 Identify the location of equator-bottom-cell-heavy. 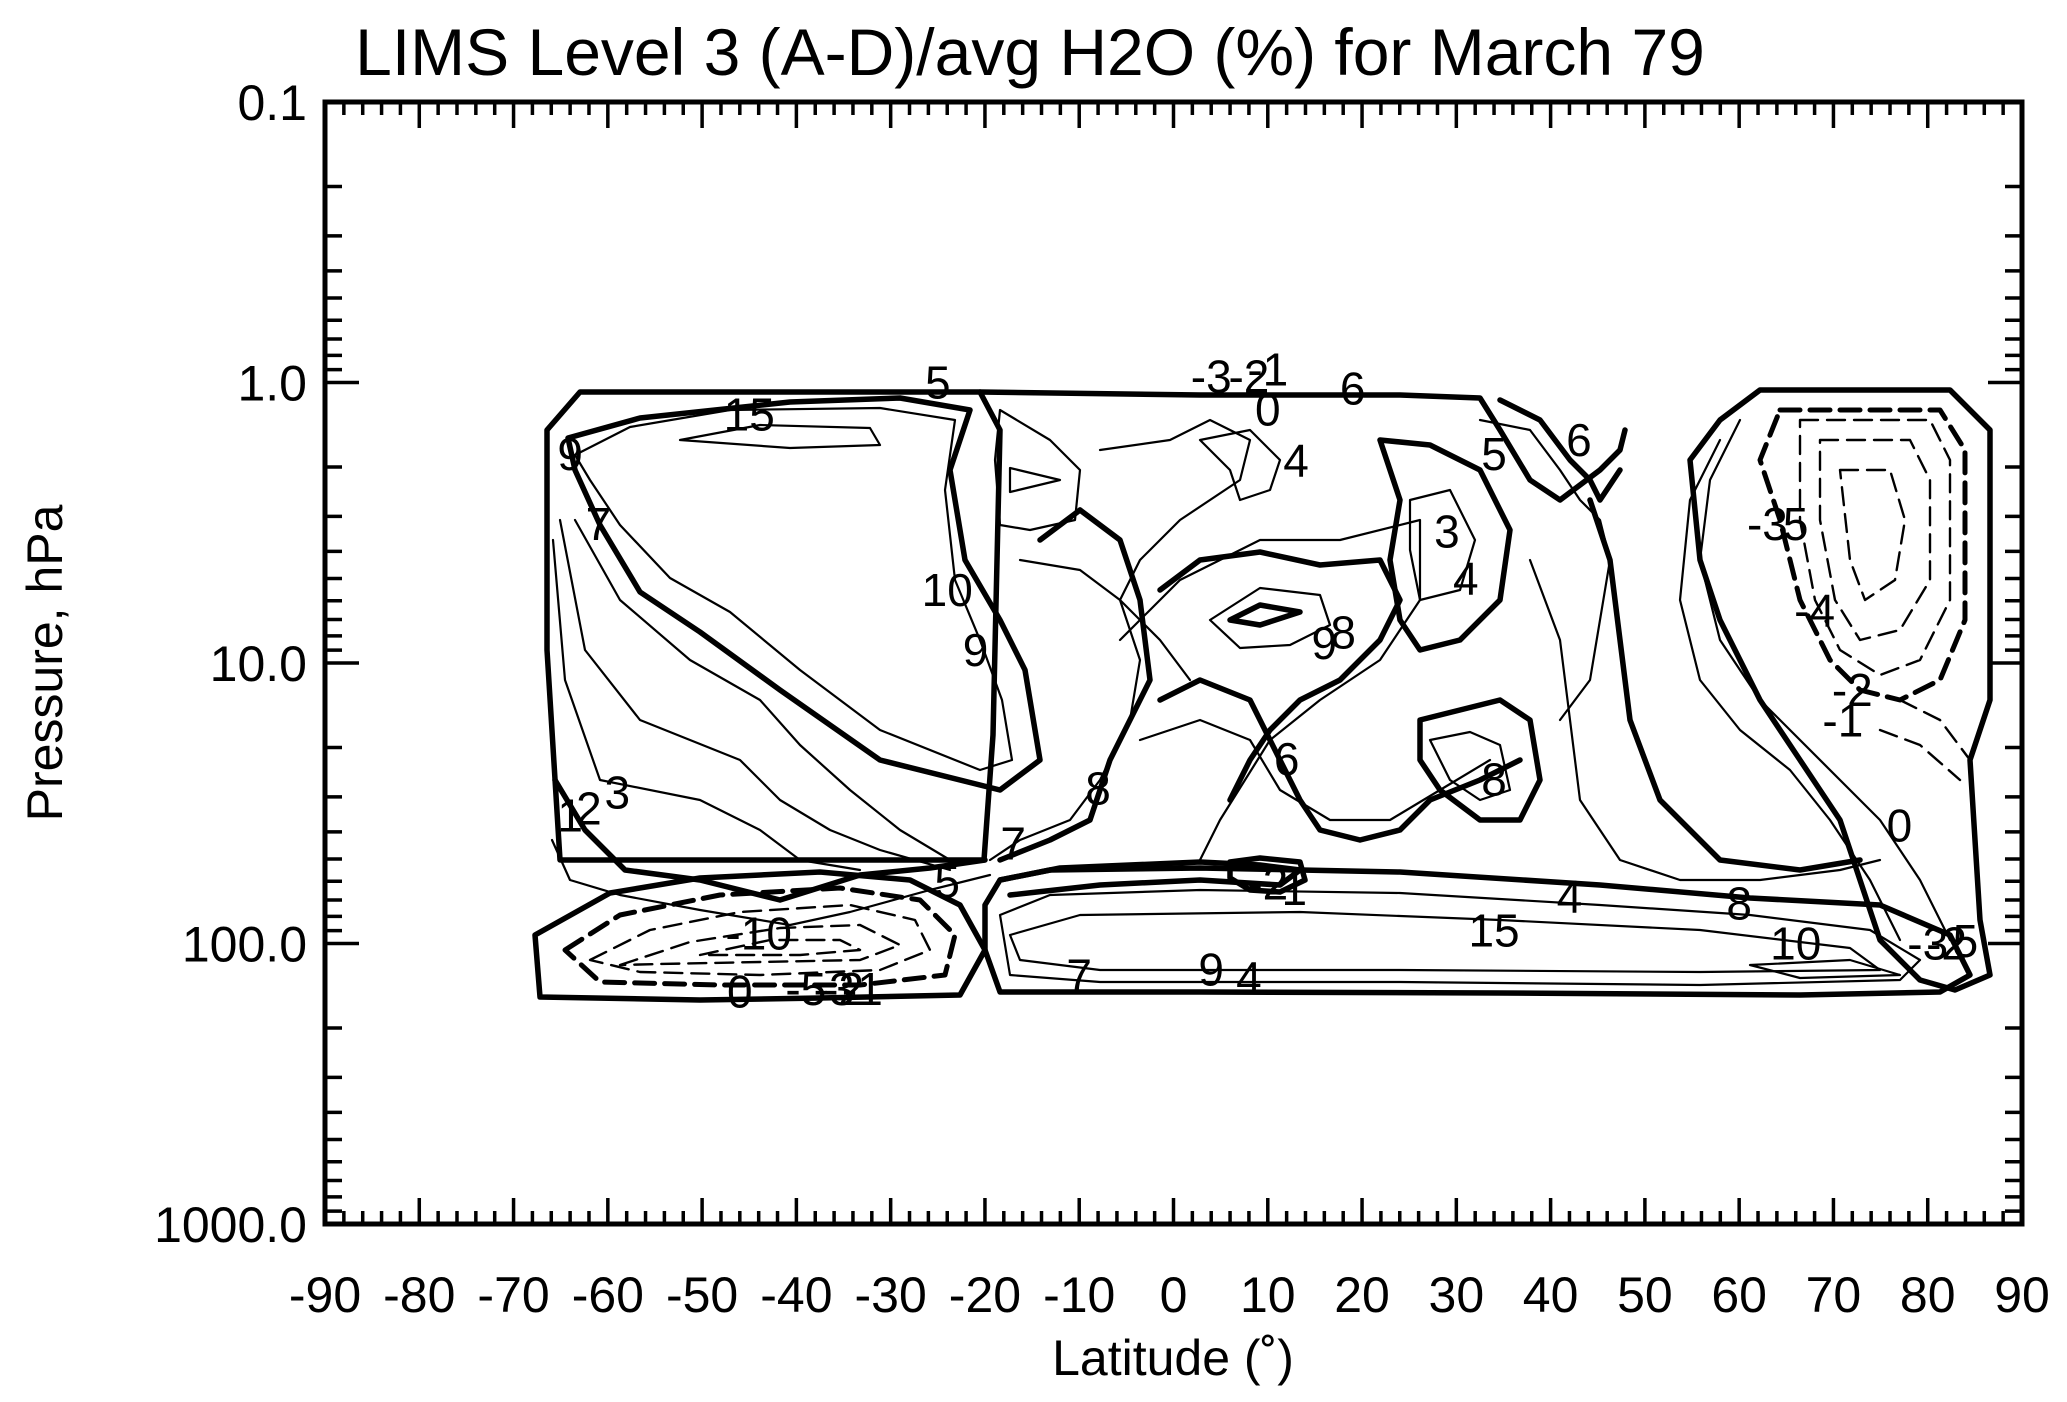
(1477, 931).